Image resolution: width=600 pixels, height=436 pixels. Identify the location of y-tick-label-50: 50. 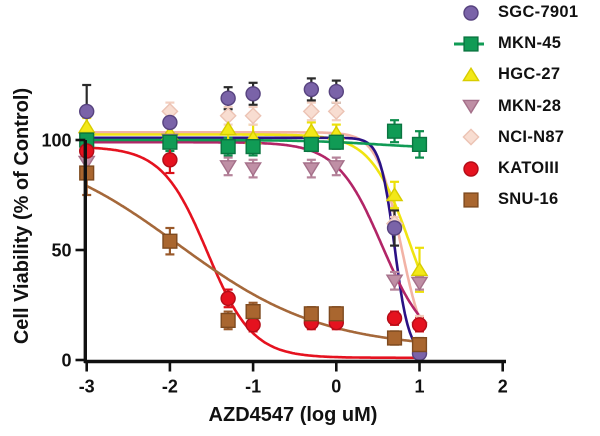
(61, 251).